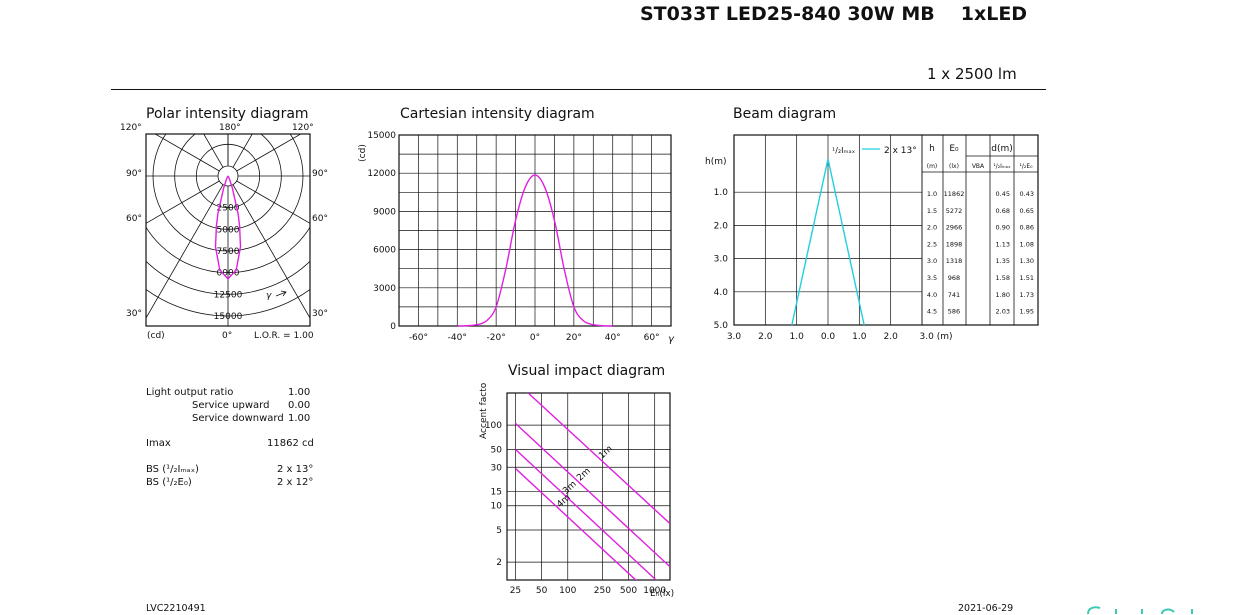  Describe the element at coordinates (542, 591) in the screenshot. I see `visual-impact-x-tick-label: 50` at that location.